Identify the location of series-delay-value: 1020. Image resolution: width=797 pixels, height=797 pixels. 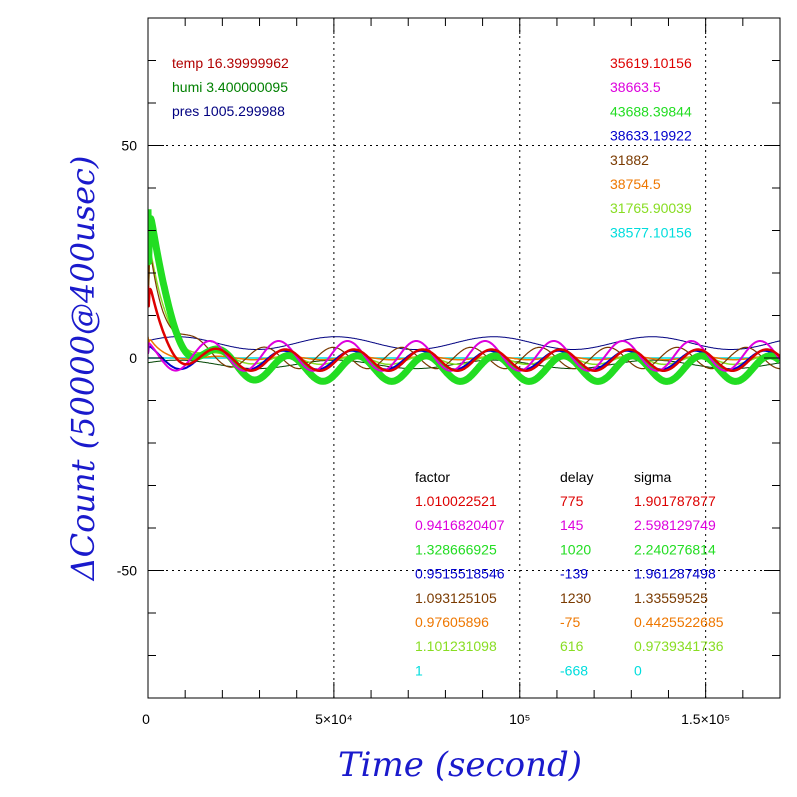
(575, 549).